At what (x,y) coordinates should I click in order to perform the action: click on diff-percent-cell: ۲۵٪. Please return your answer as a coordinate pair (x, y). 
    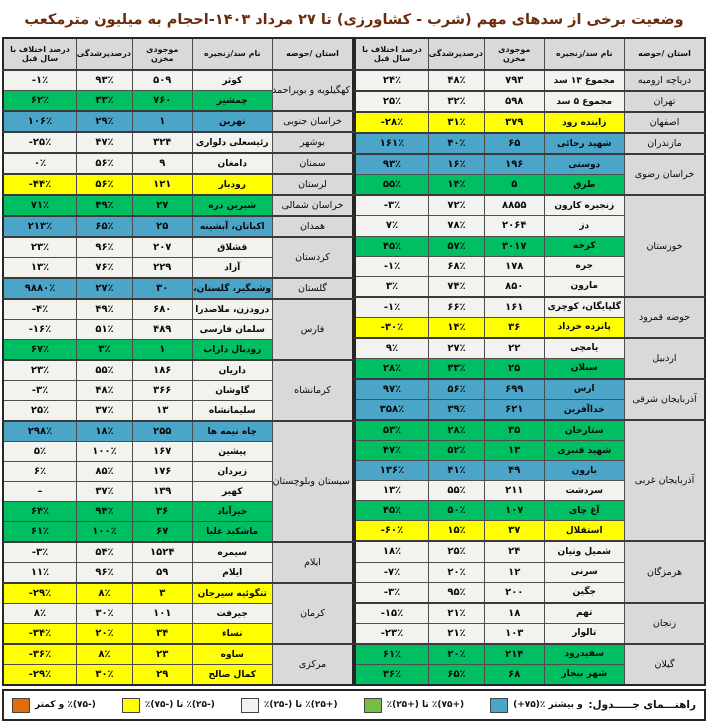
    Looking at the image, I should click on (39, 411).